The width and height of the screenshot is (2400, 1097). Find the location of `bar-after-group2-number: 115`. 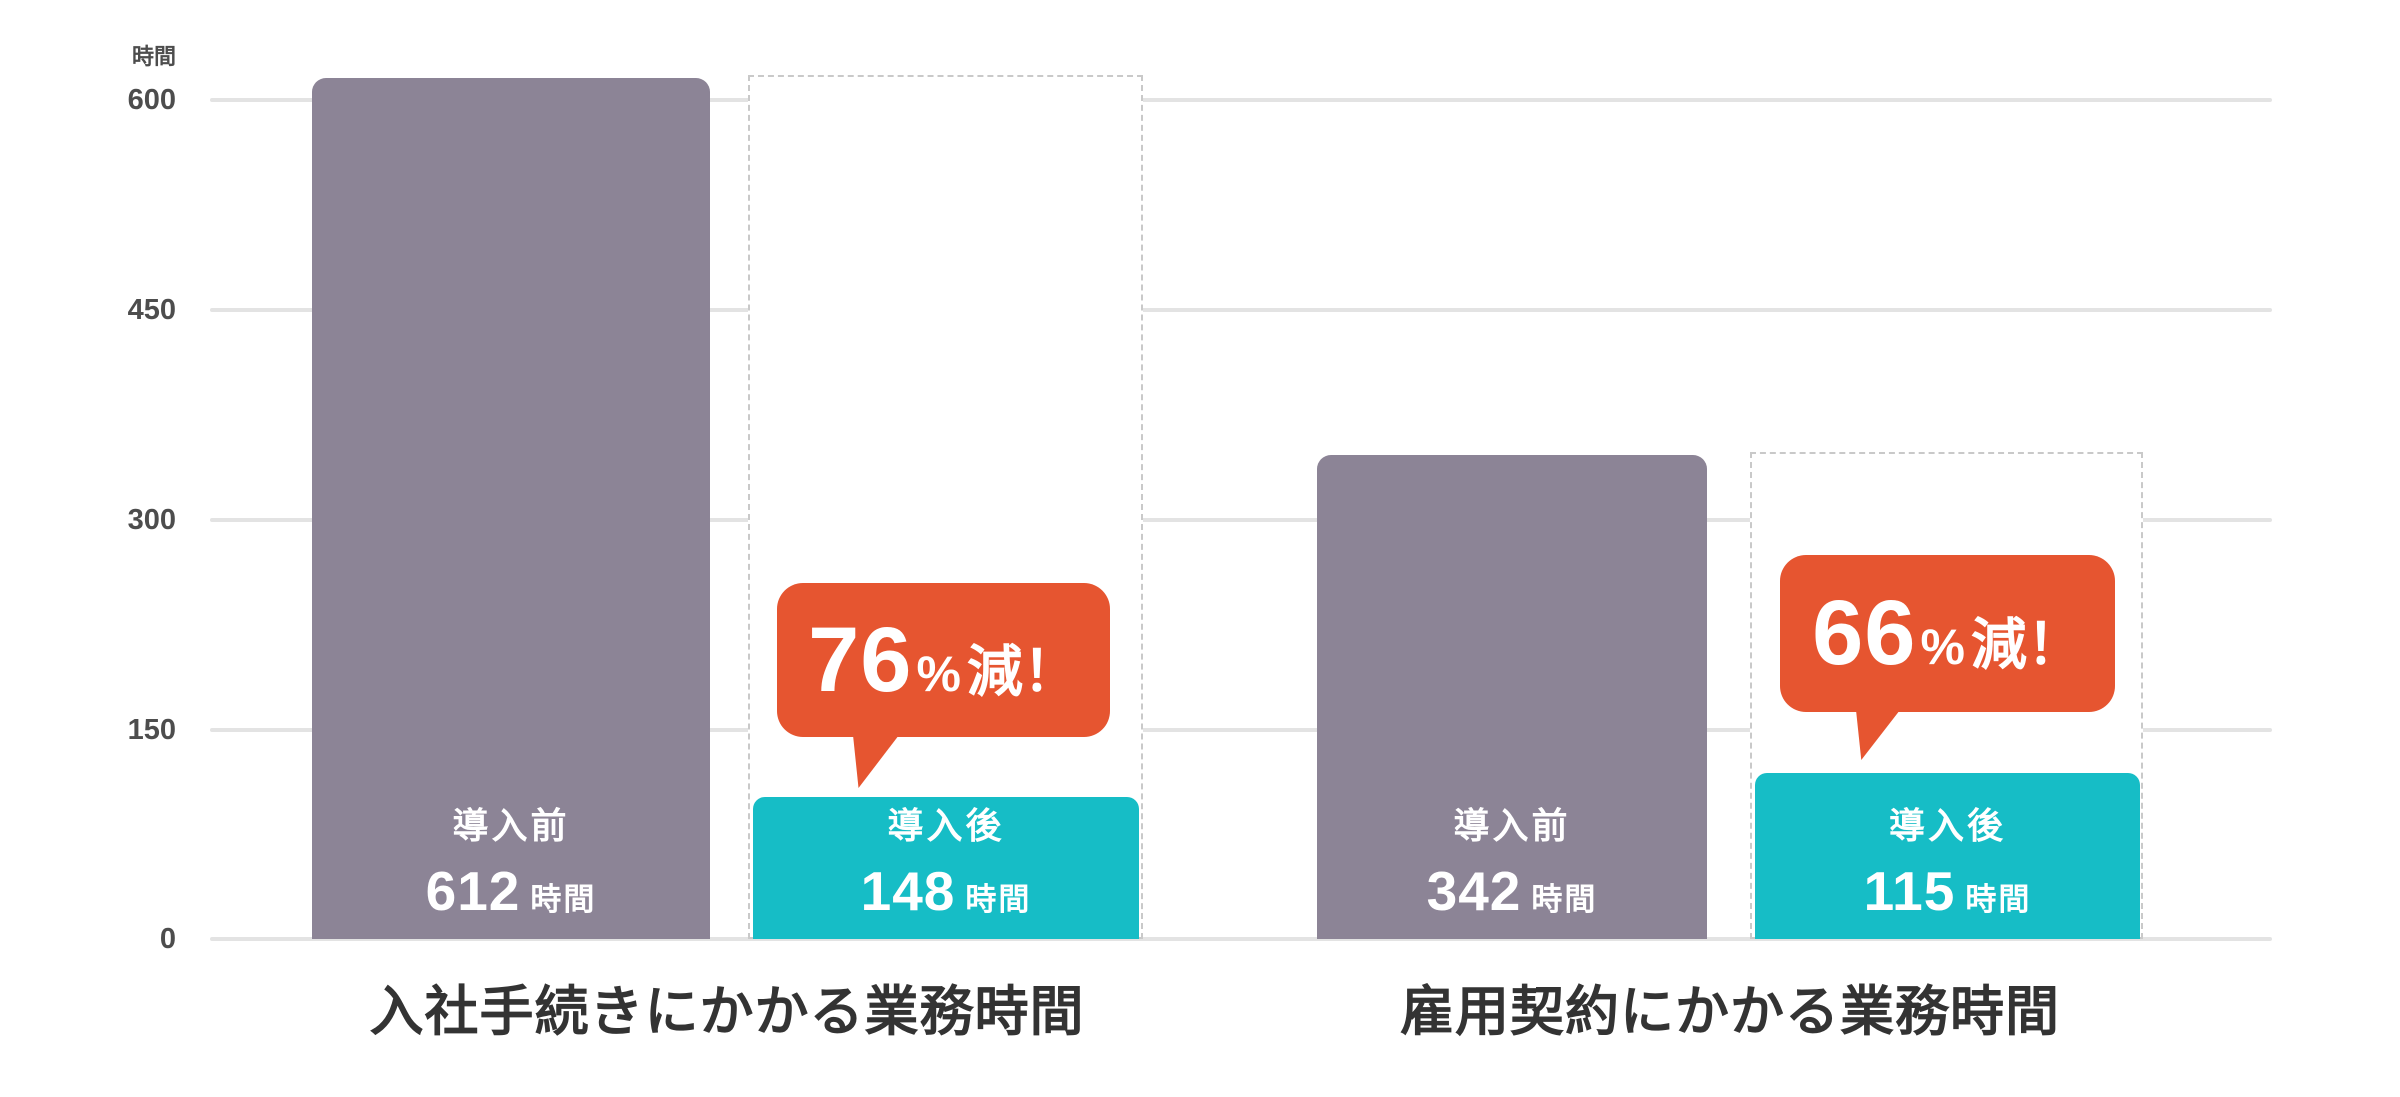

bar-after-group2-number: 115 is located at coordinates (1909, 891).